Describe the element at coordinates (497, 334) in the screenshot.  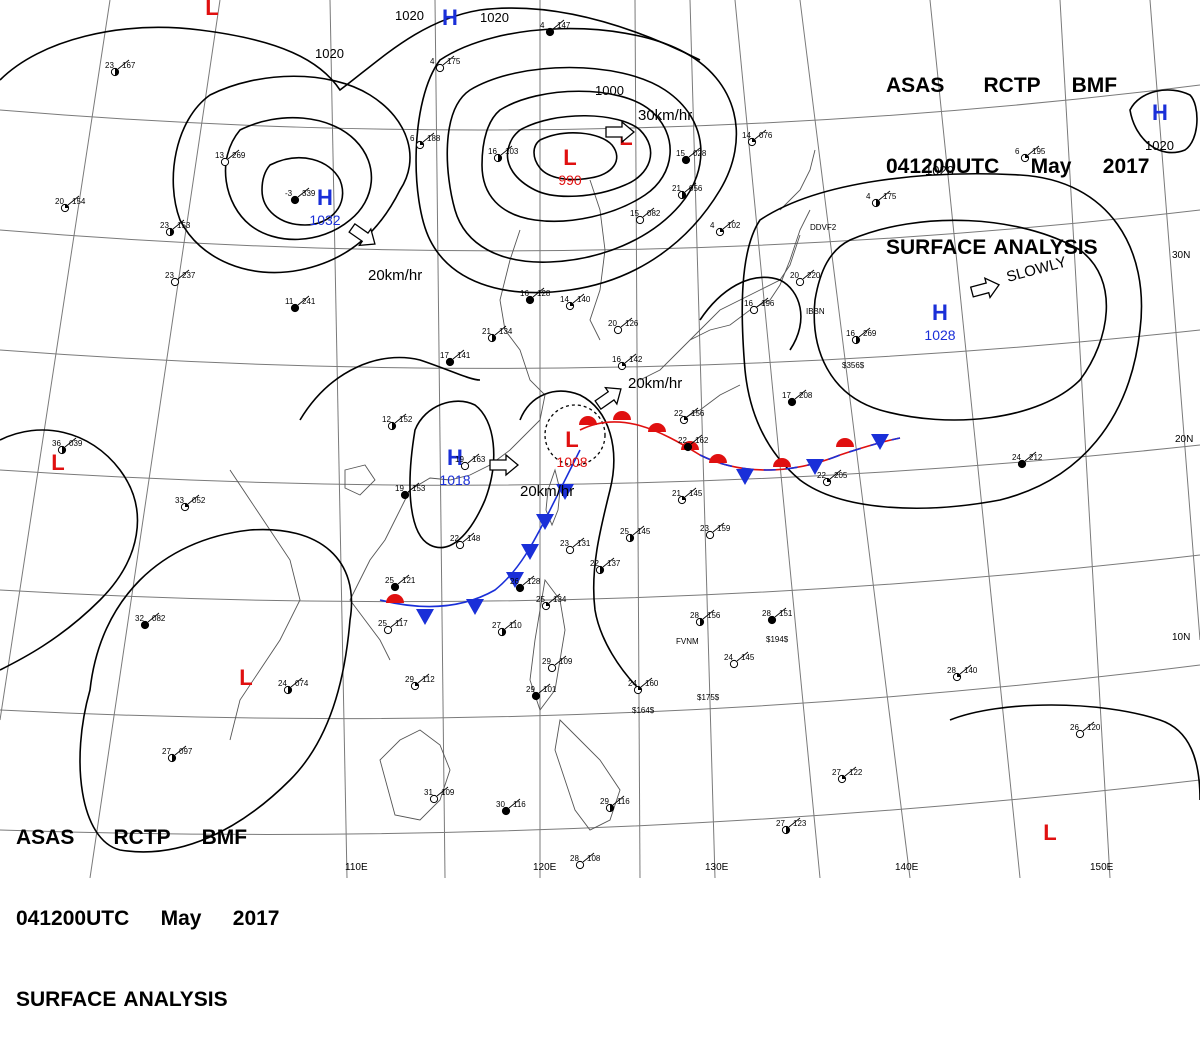
I see `station-plot: 21 134` at that location.